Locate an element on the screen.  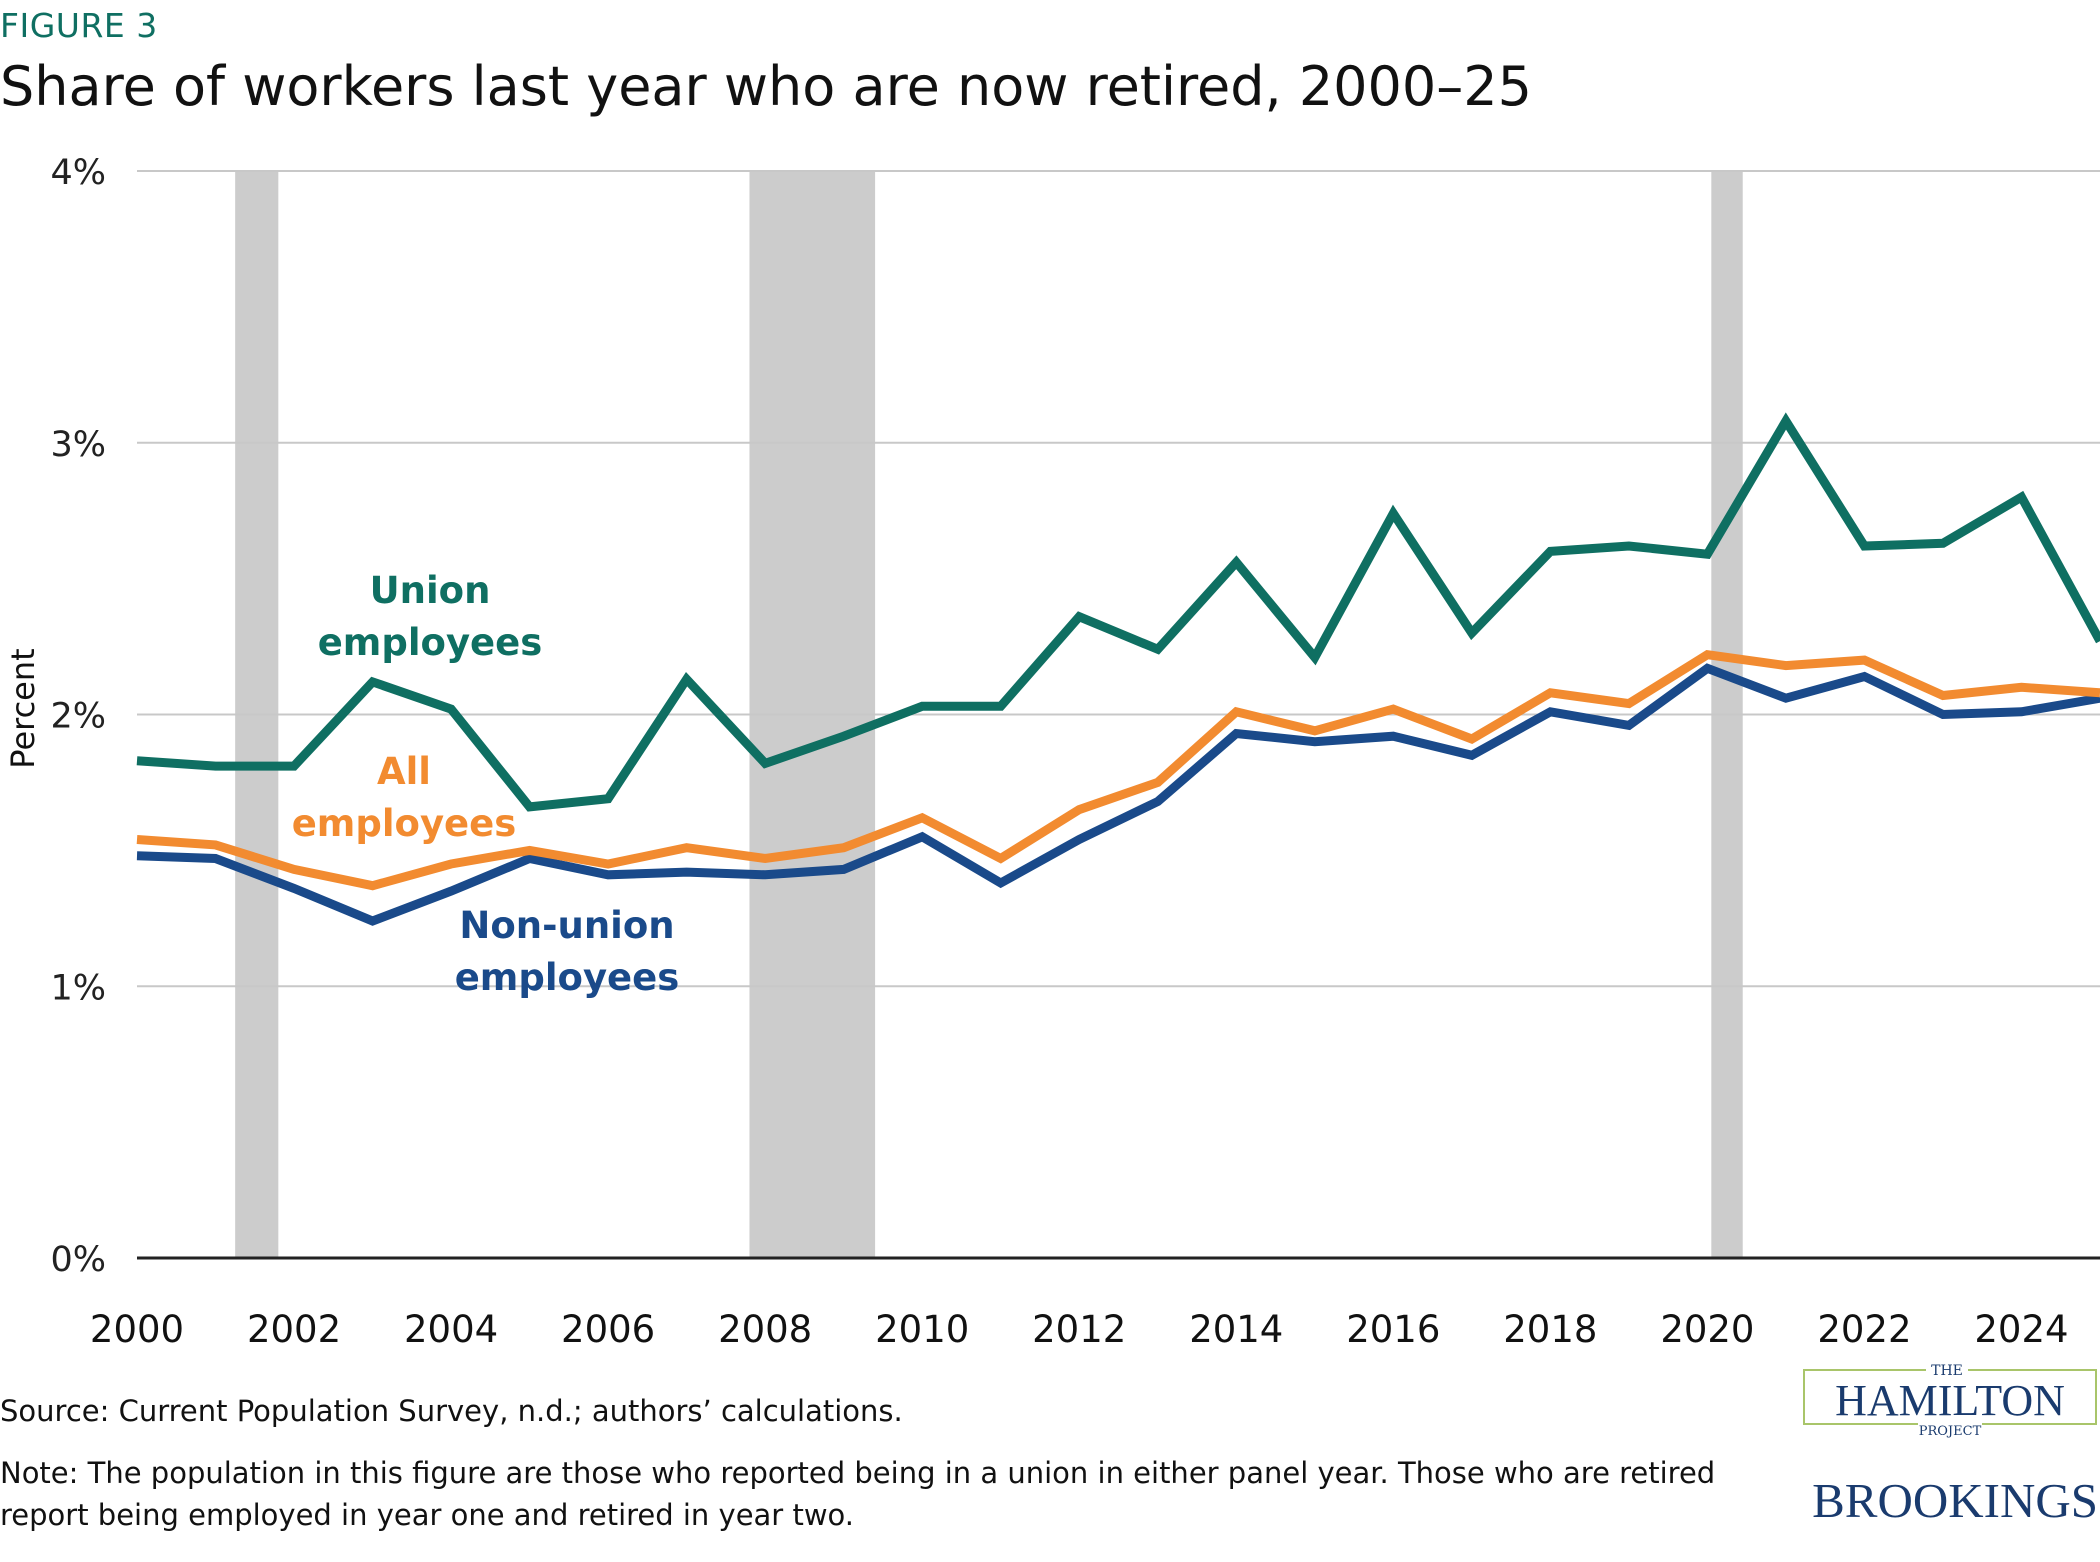
brookings-logo: BROOKINGS is located at coordinates (1955, 1500).